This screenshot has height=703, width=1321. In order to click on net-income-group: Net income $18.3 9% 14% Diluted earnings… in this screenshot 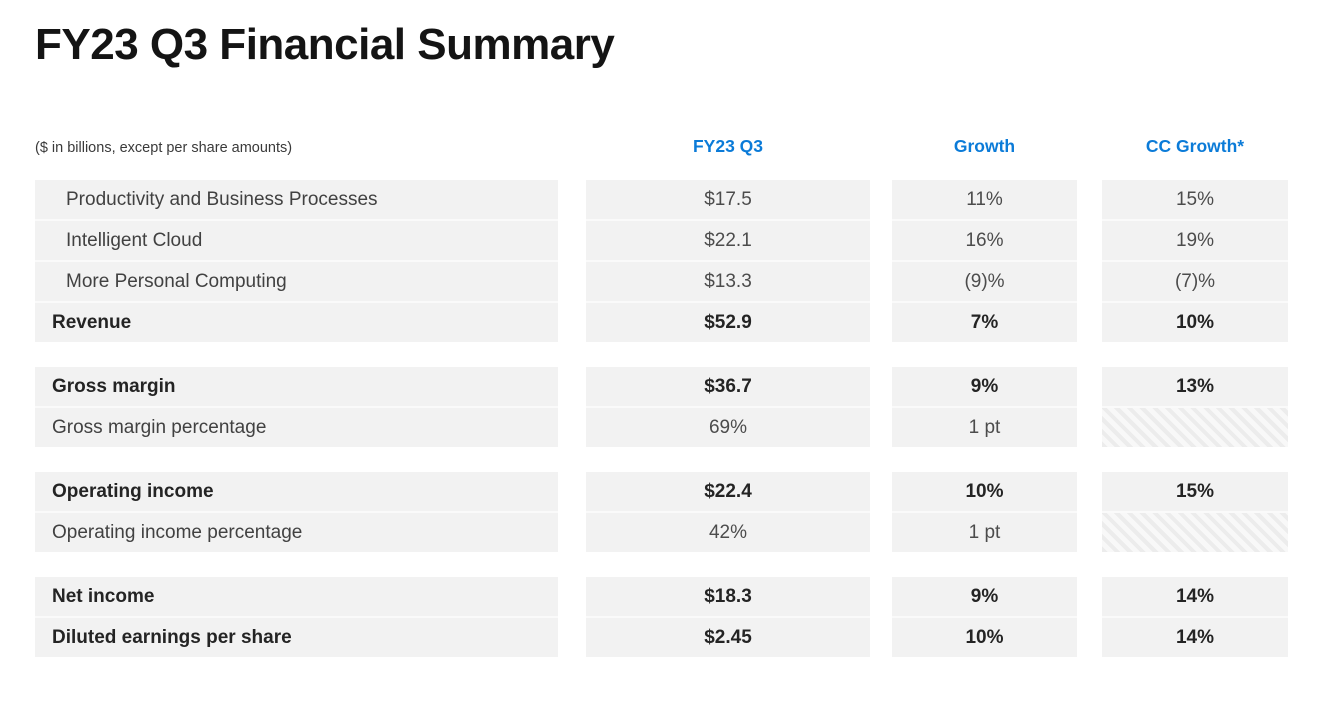, I will do `click(661, 617)`.